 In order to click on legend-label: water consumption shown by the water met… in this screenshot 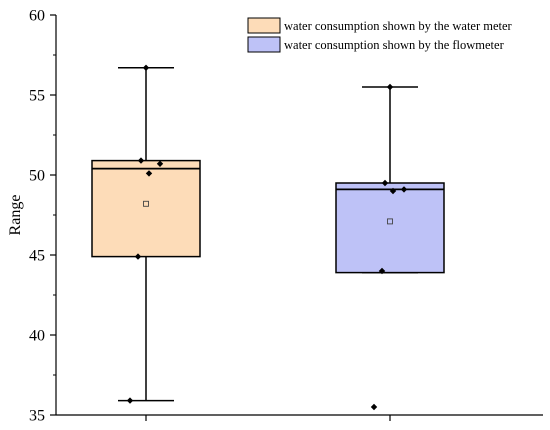, I will do `click(398, 26)`.